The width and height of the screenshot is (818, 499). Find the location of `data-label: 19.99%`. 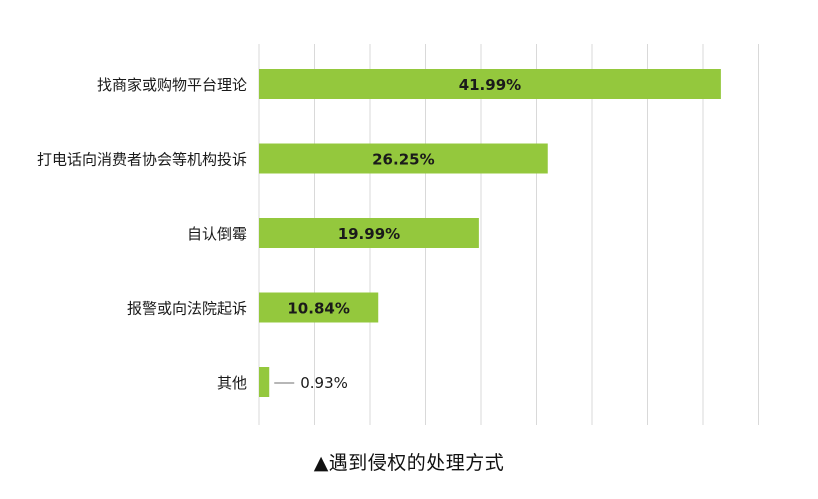

data-label: 19.99% is located at coordinates (369, 234).